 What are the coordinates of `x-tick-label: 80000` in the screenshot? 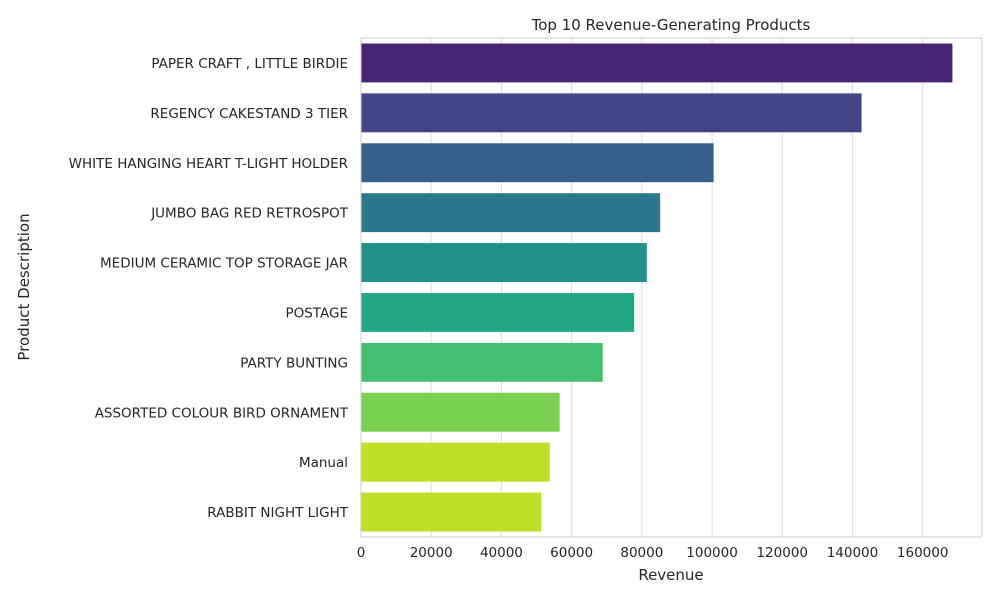 It's located at (641, 553).